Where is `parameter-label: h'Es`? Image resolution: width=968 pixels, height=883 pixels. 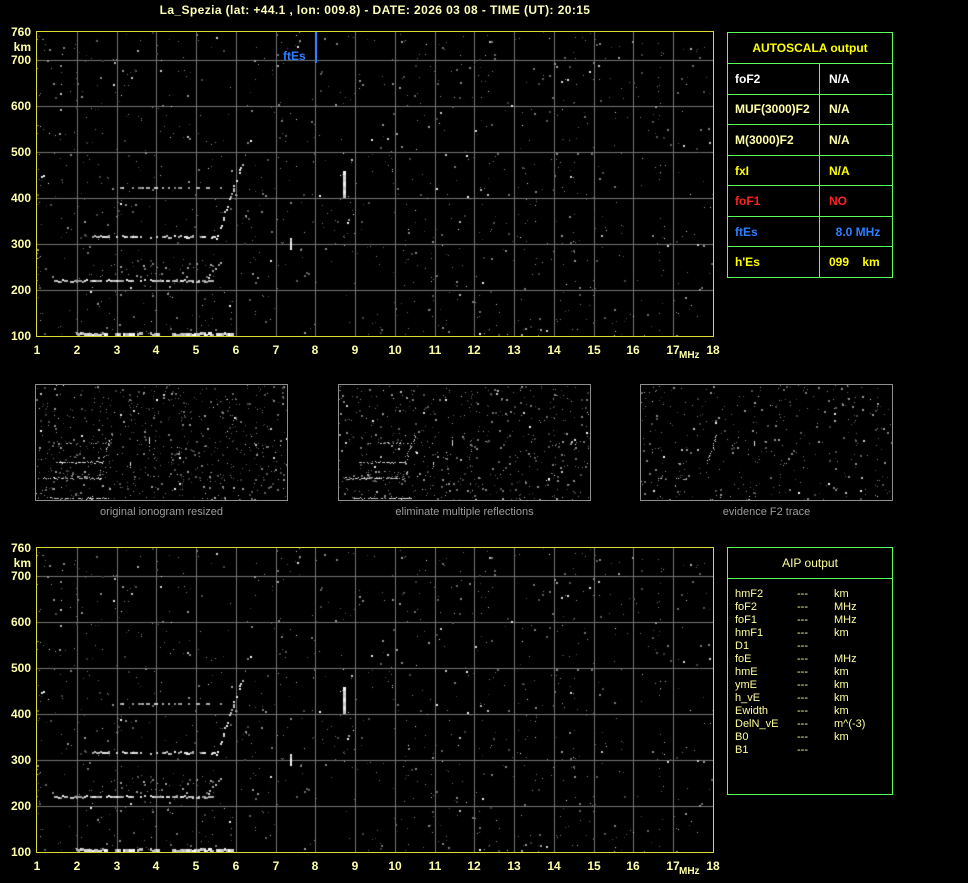 parameter-label: h'Es is located at coordinates (747, 262).